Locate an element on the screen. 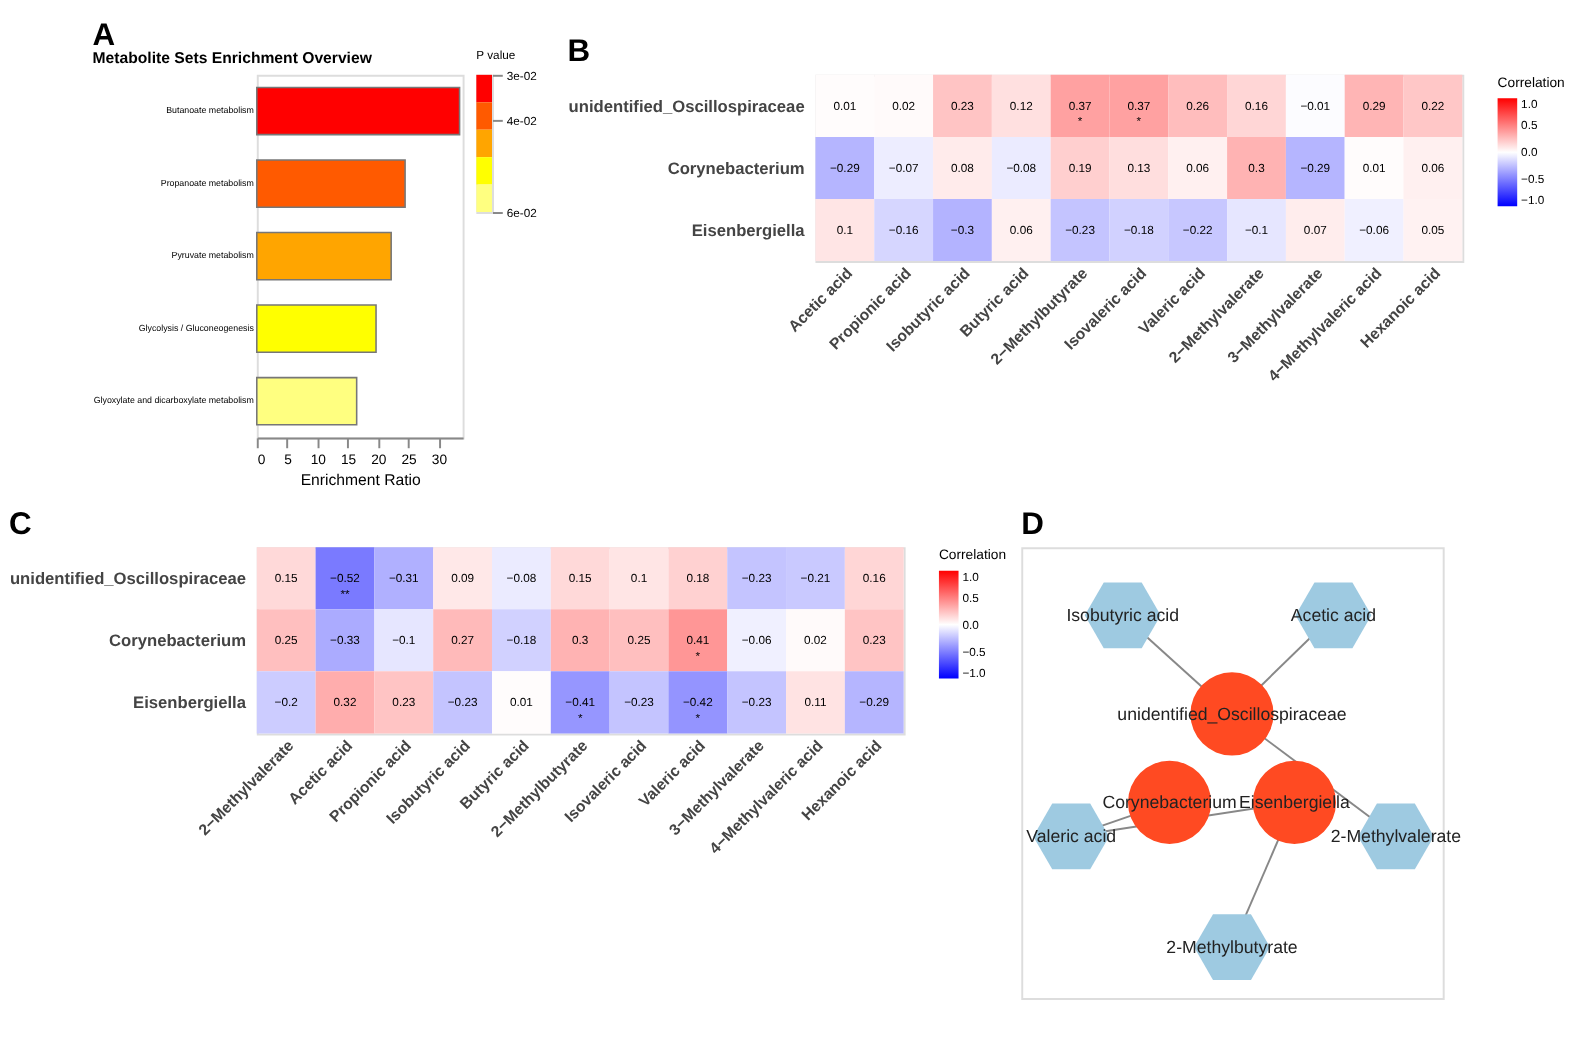 The height and width of the screenshot is (1052, 1576). x-axis-title: Enrichment Ratio is located at coordinates (361, 480).